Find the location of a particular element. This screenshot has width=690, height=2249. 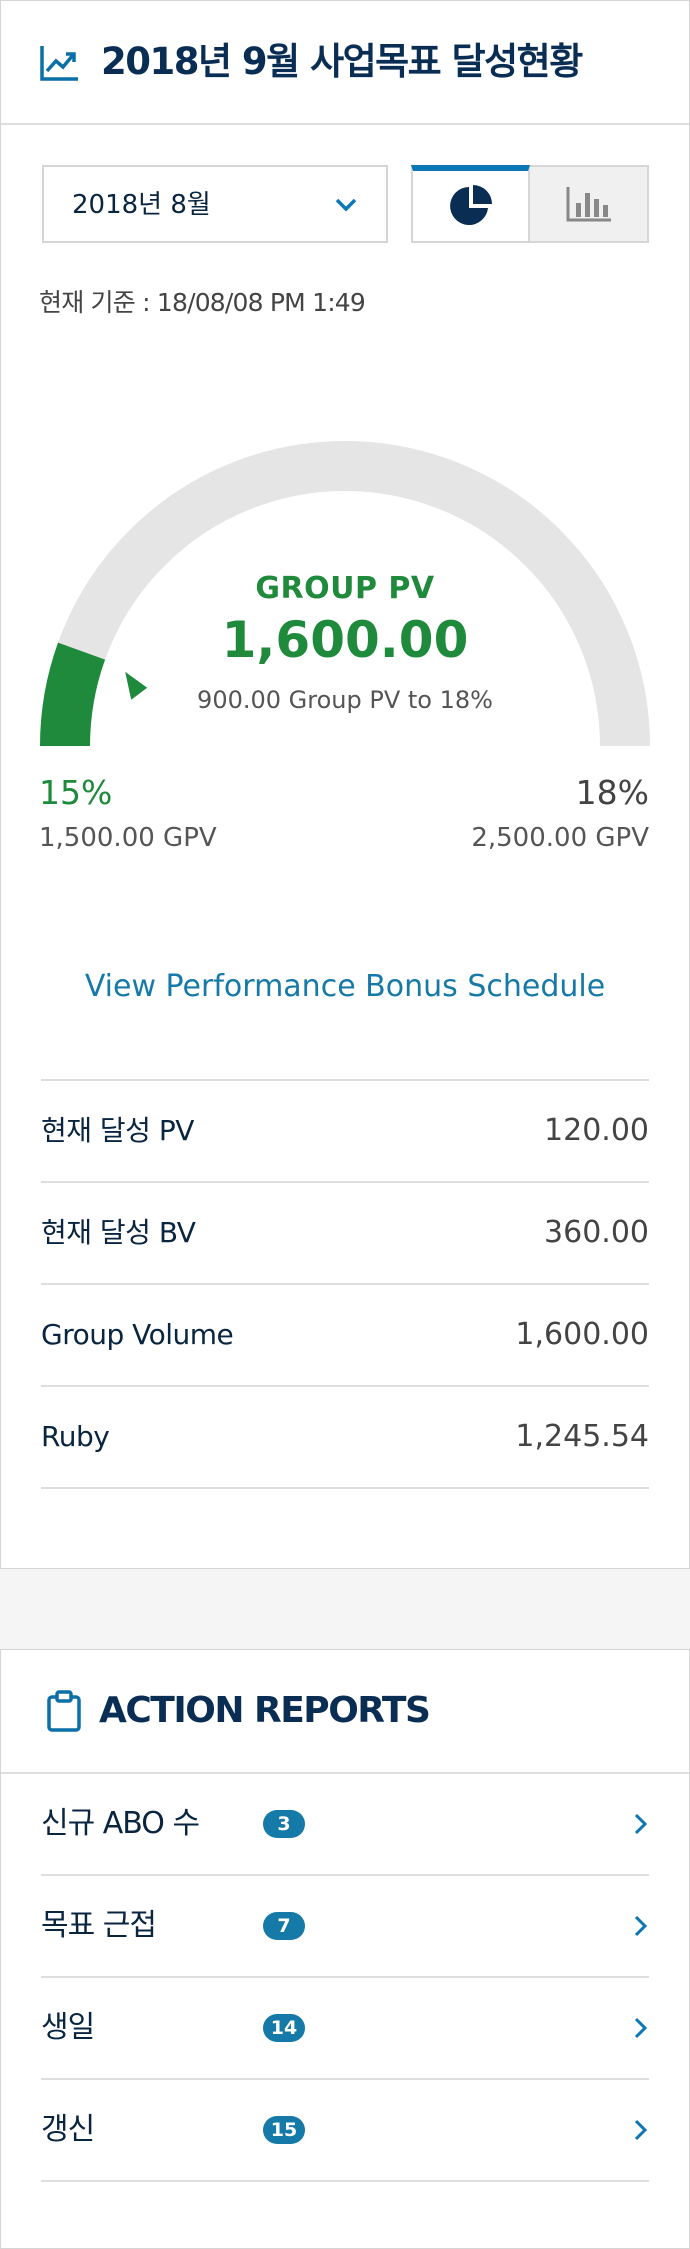

bonus-schedule-link: View Performance Bonus Schedule is located at coordinates (345, 986).